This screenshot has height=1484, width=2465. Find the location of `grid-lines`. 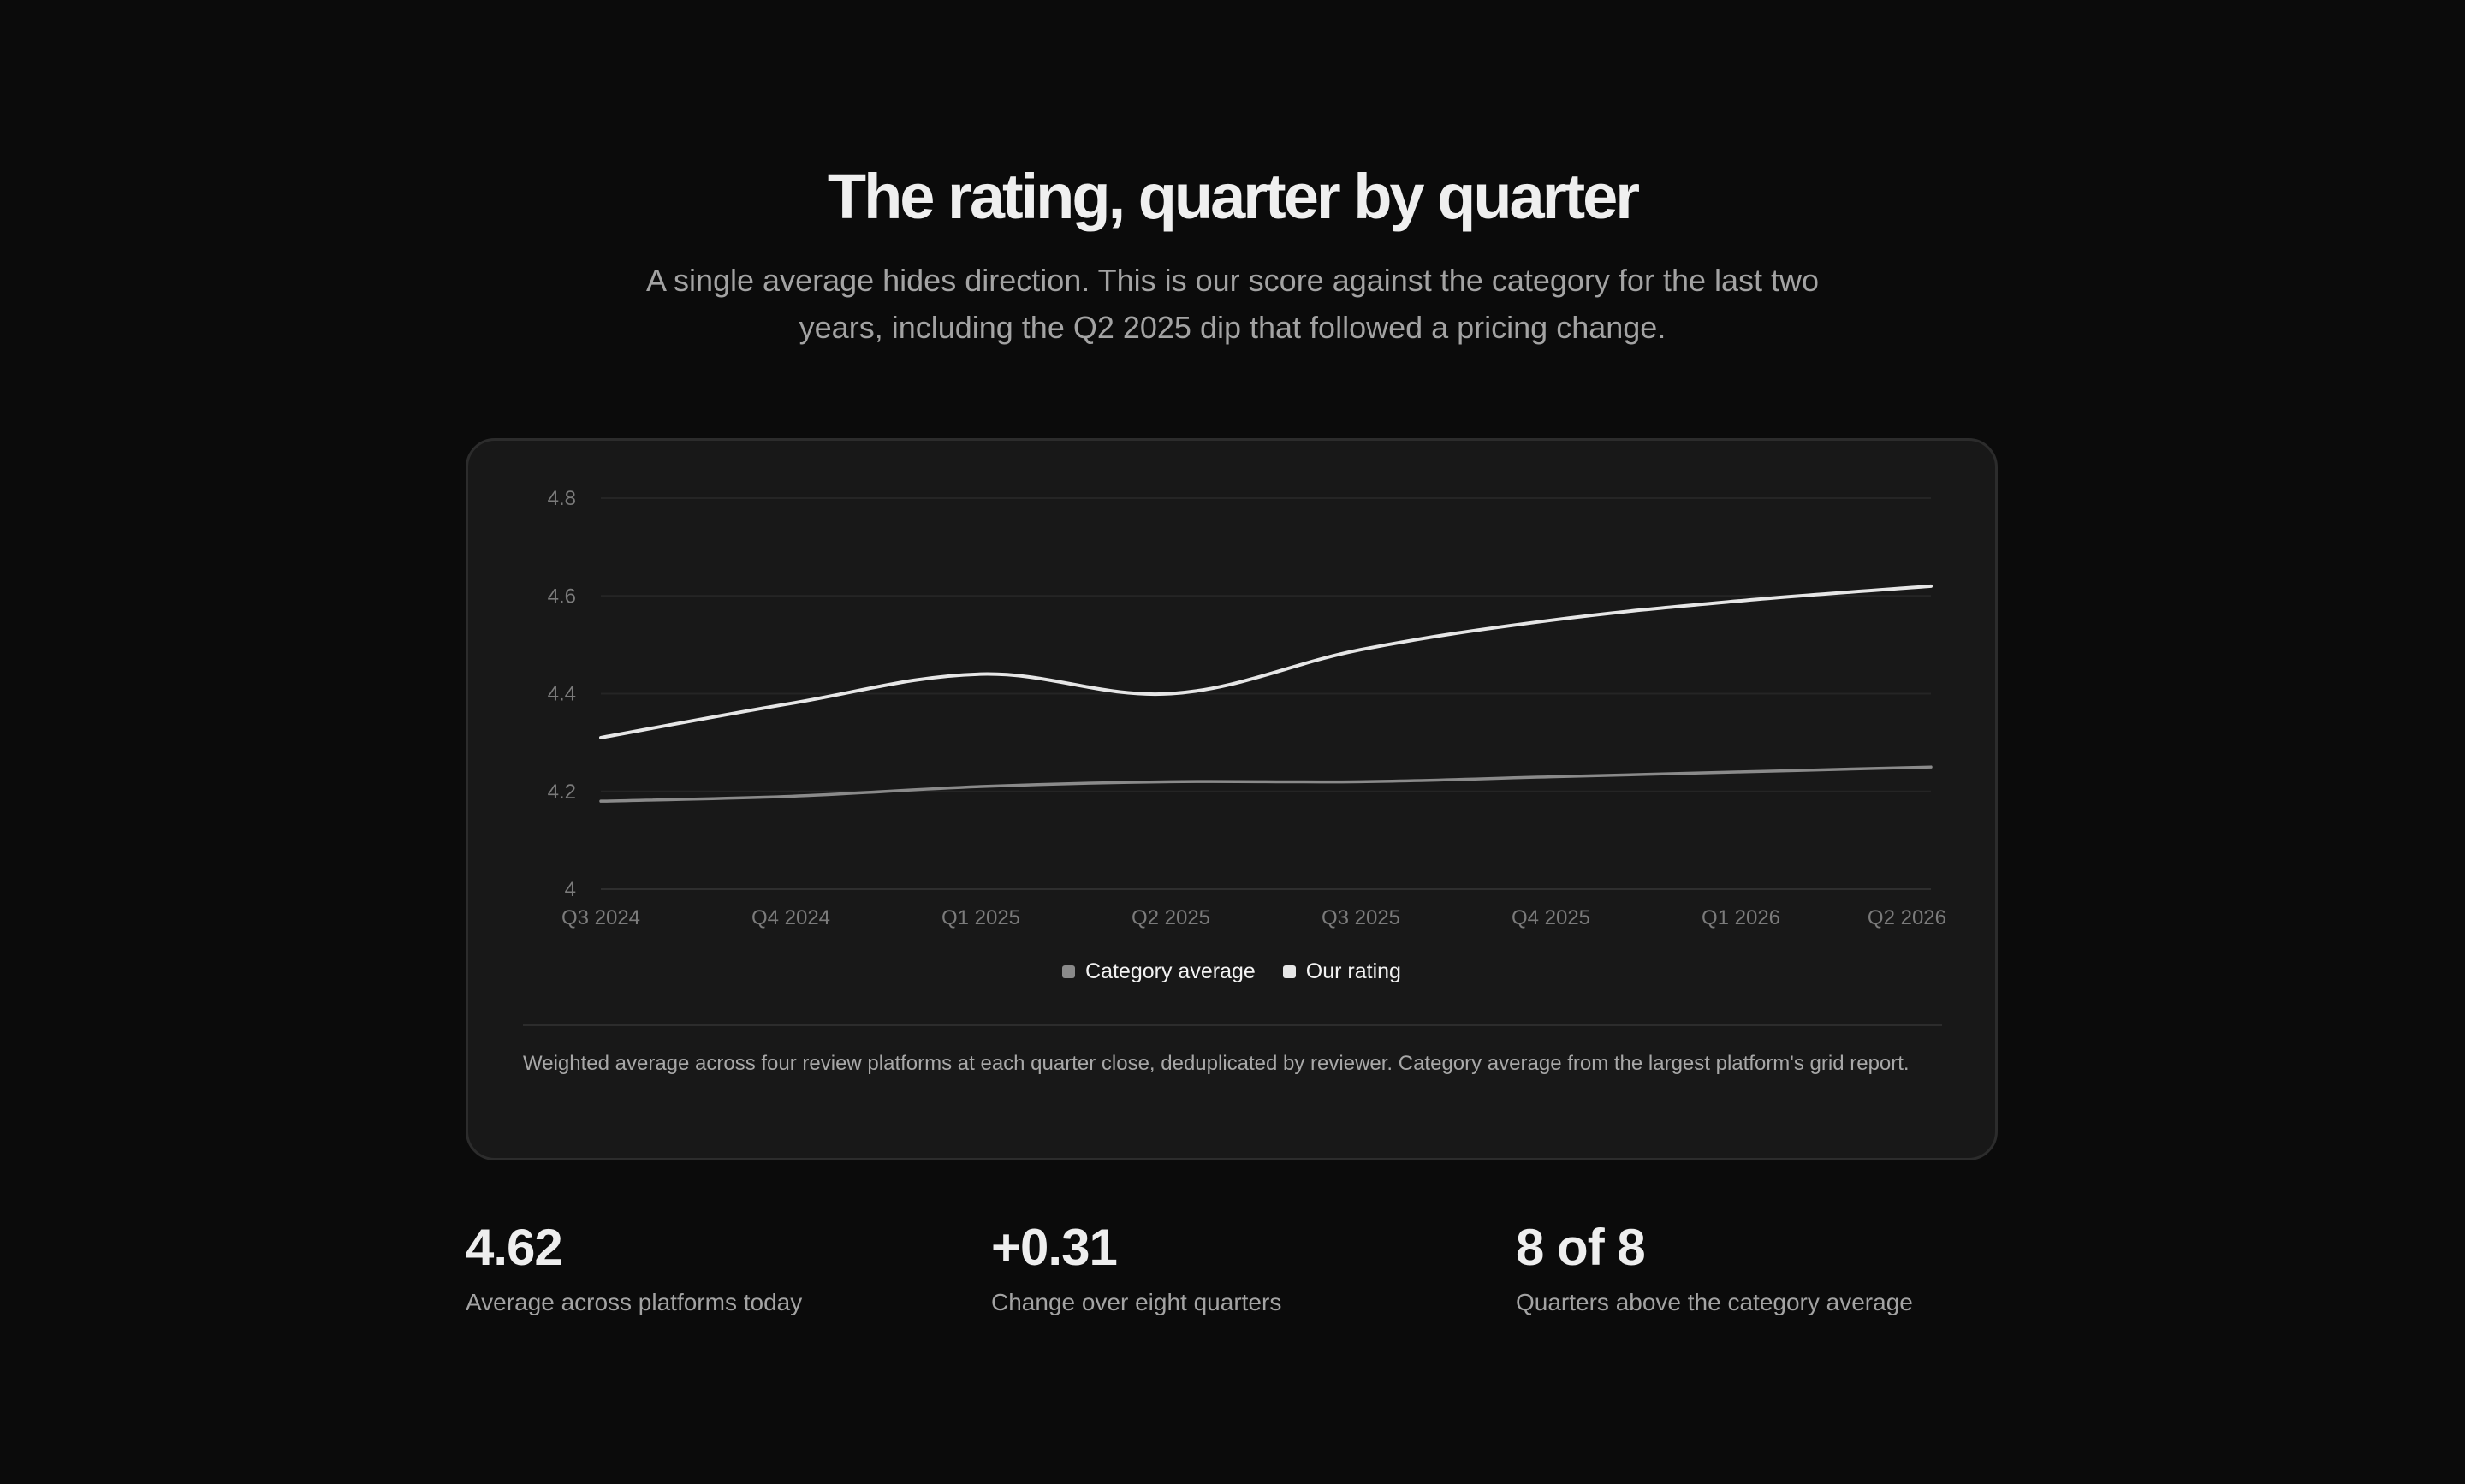

grid-lines is located at coordinates (1266, 694).